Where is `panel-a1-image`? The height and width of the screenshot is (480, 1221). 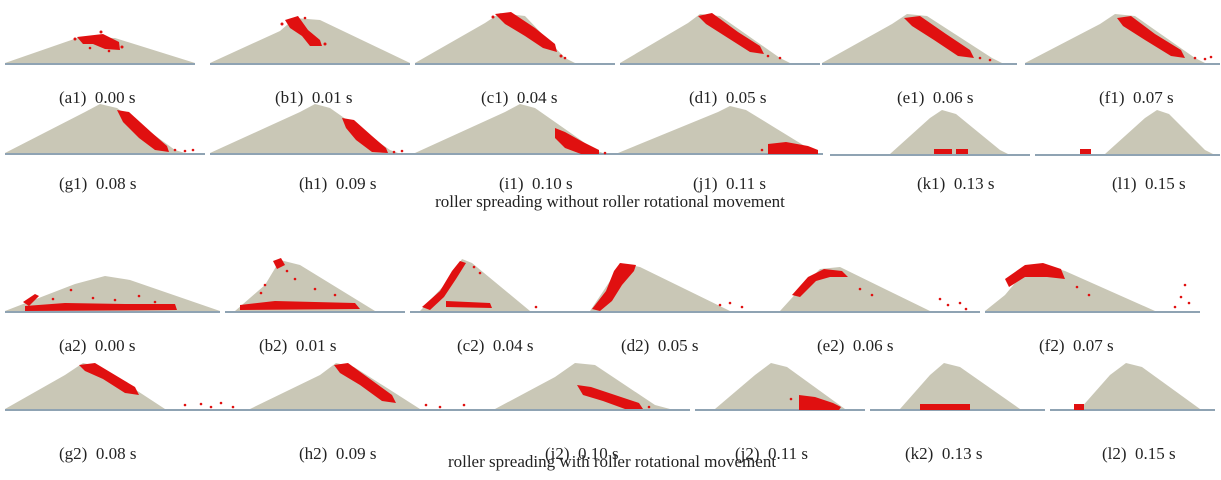
panel-a1-image is located at coordinates (100, 47).